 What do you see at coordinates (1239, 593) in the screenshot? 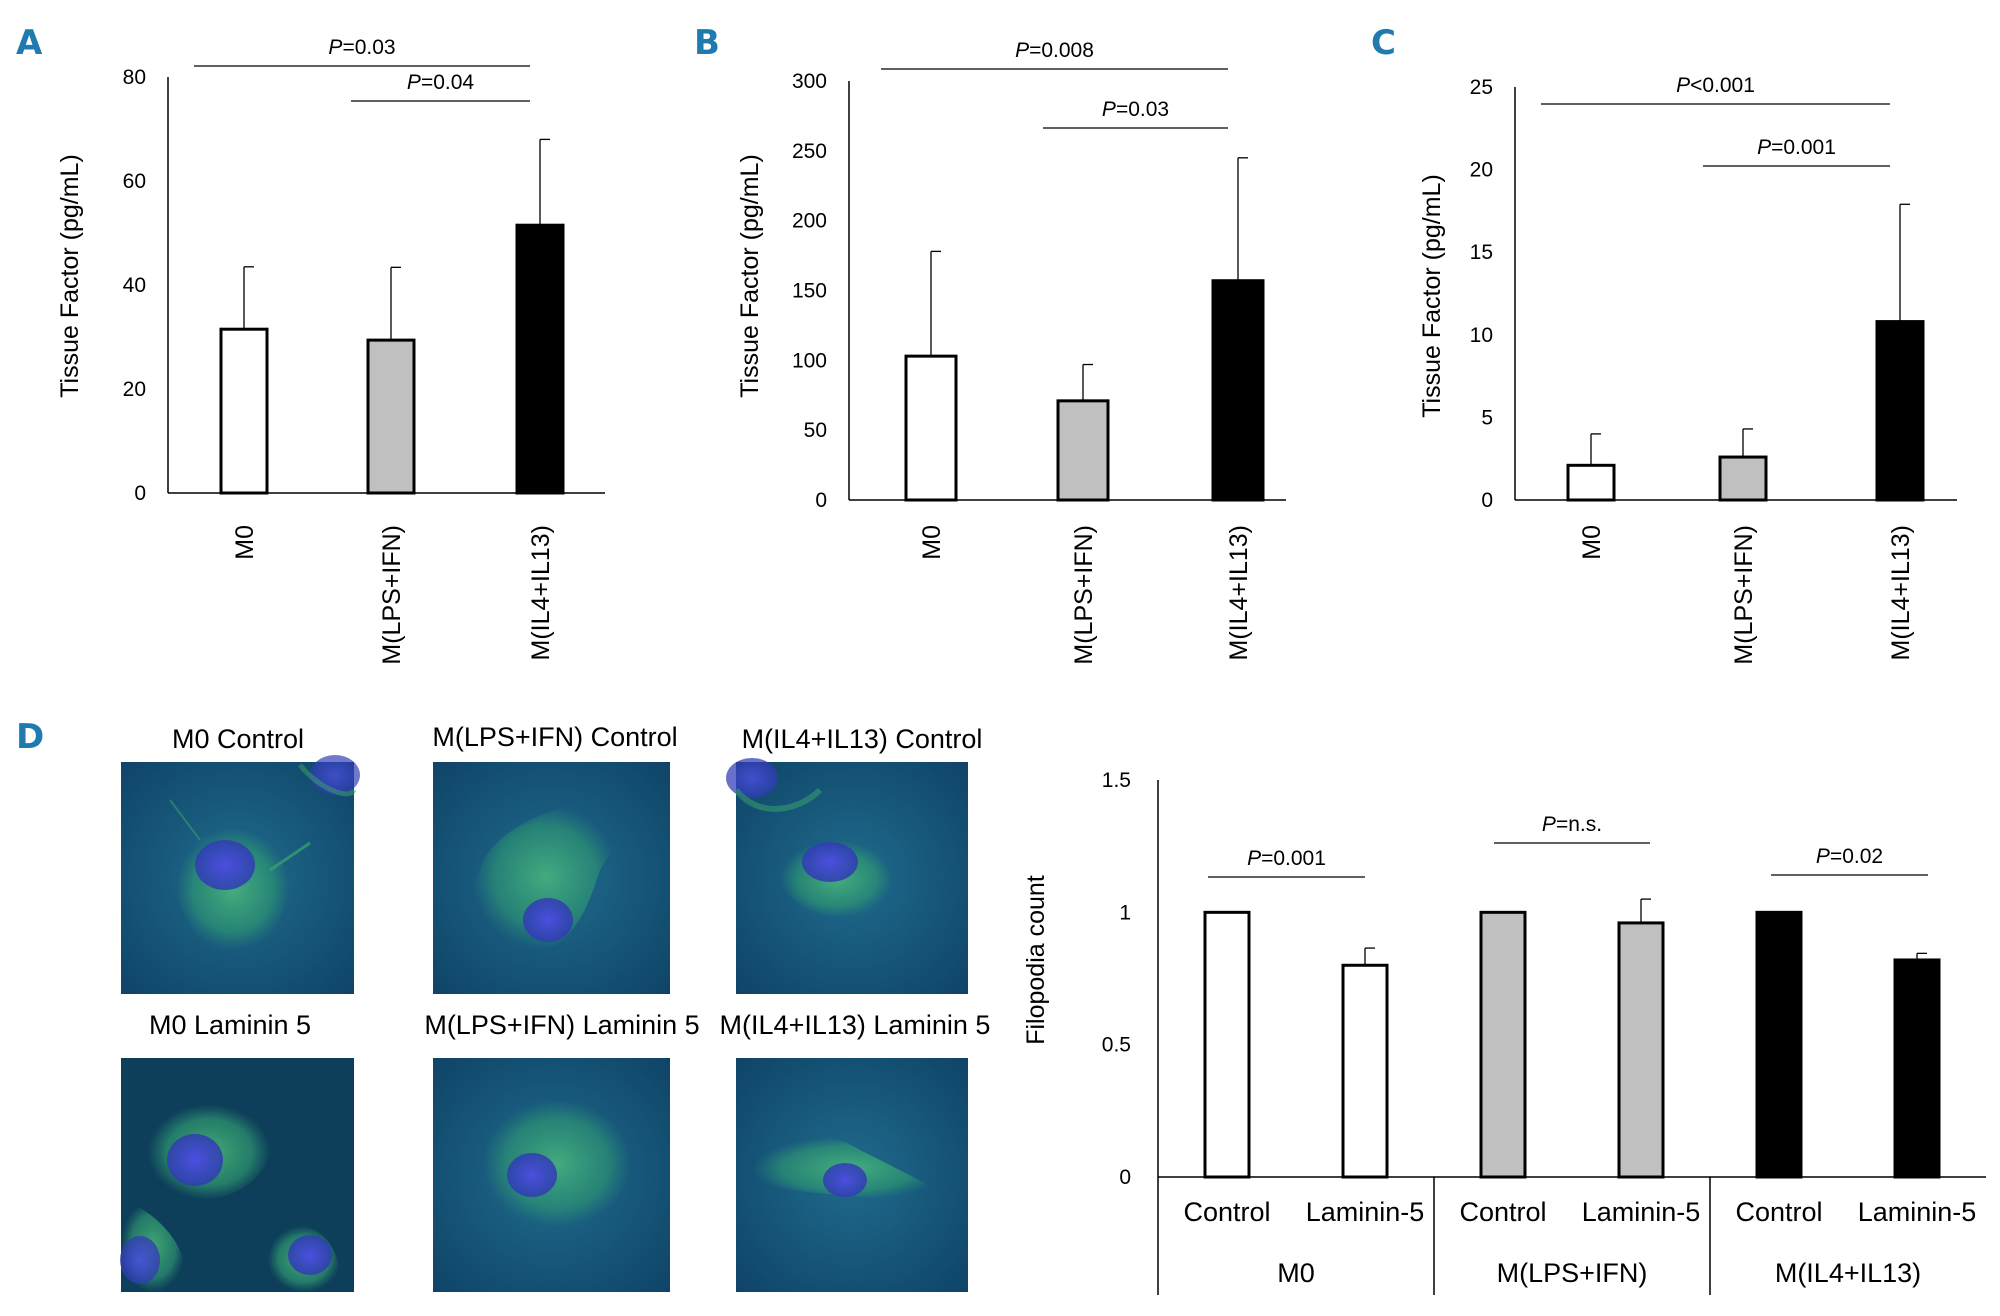
I see `category-label-b: M(IL4+IL13)` at bounding box center [1239, 593].